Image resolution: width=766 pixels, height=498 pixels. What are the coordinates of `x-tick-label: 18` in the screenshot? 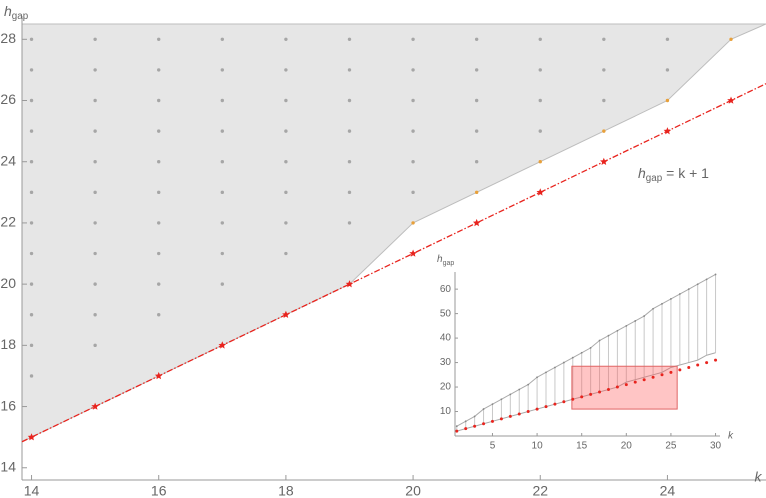 It's located at (286, 490).